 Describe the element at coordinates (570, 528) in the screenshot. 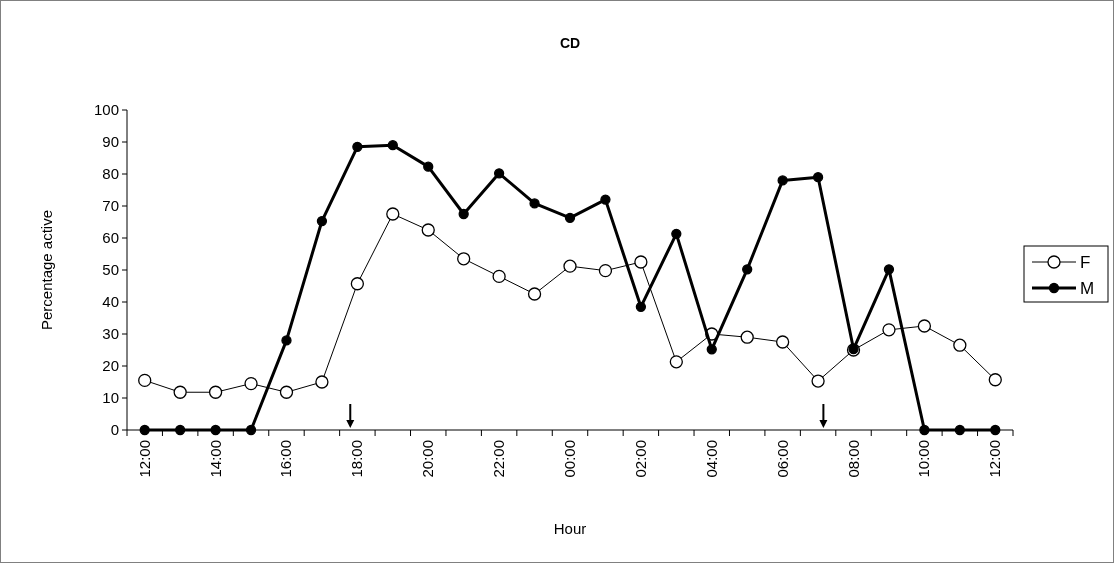

I see `x-axis-title: Hour` at that location.